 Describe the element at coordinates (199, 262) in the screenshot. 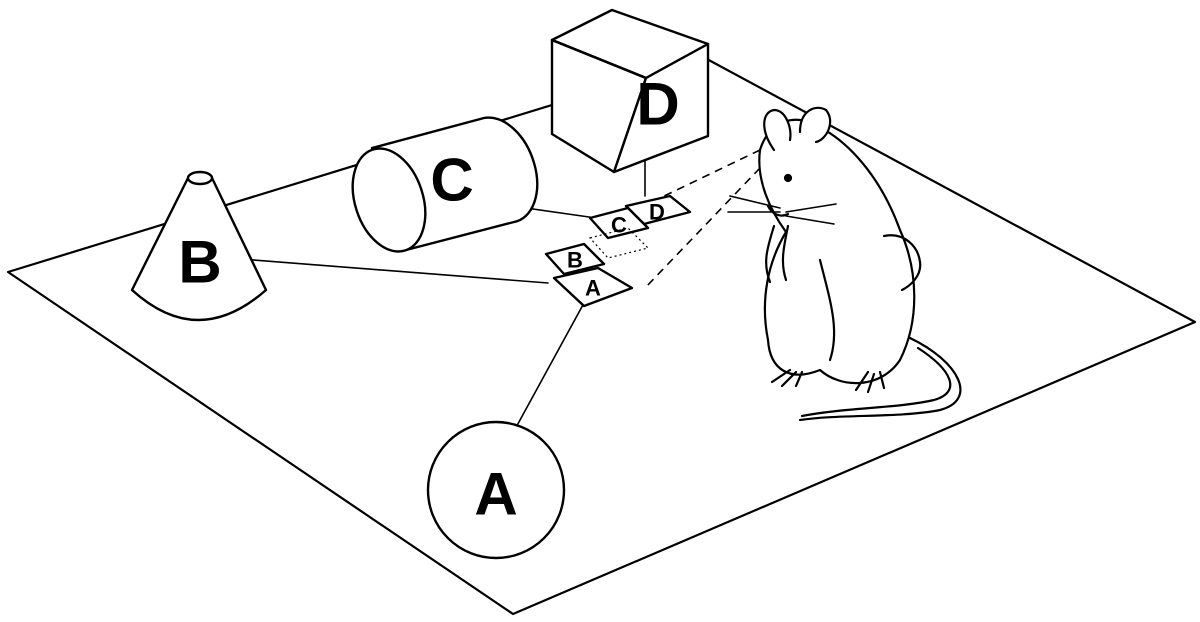

I see `object-b-label: B` at that location.